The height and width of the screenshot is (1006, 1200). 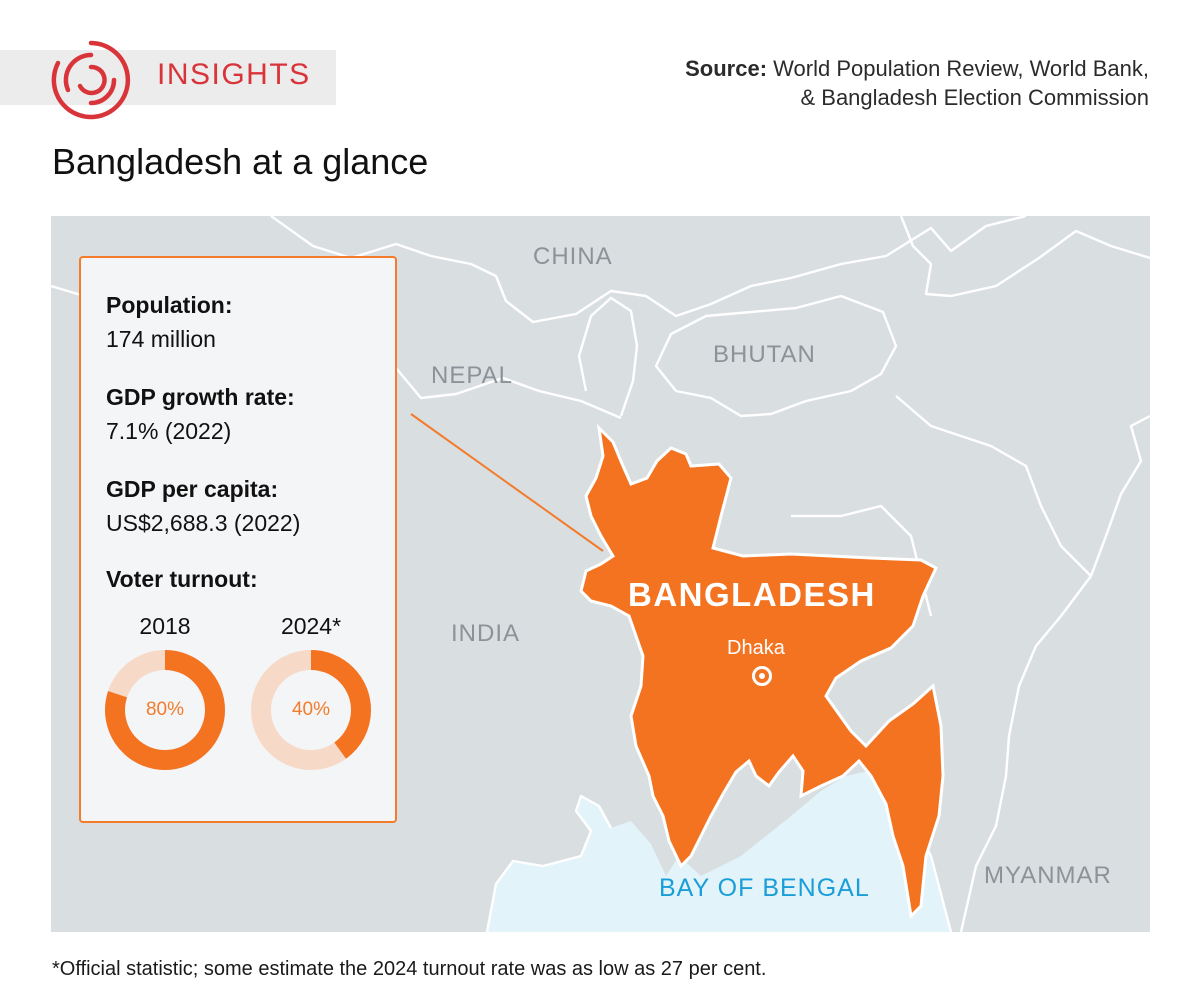 What do you see at coordinates (648, 270) in the screenshot?
I see `border-china-top` at bounding box center [648, 270].